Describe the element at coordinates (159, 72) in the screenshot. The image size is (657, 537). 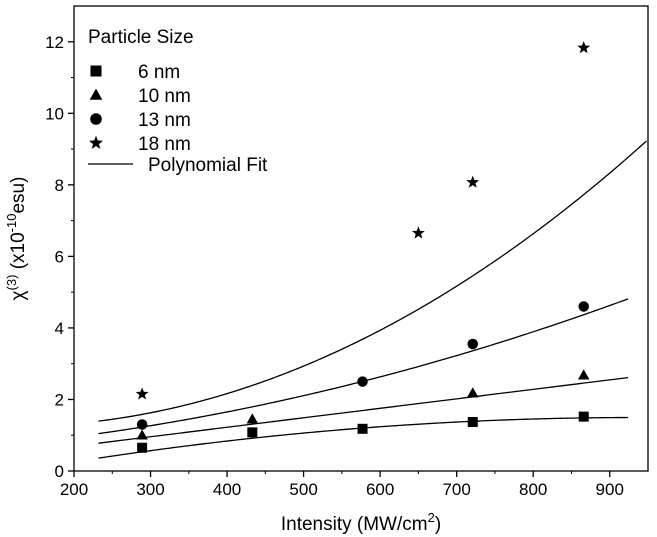
I see `legend-label: 6 nm` at that location.